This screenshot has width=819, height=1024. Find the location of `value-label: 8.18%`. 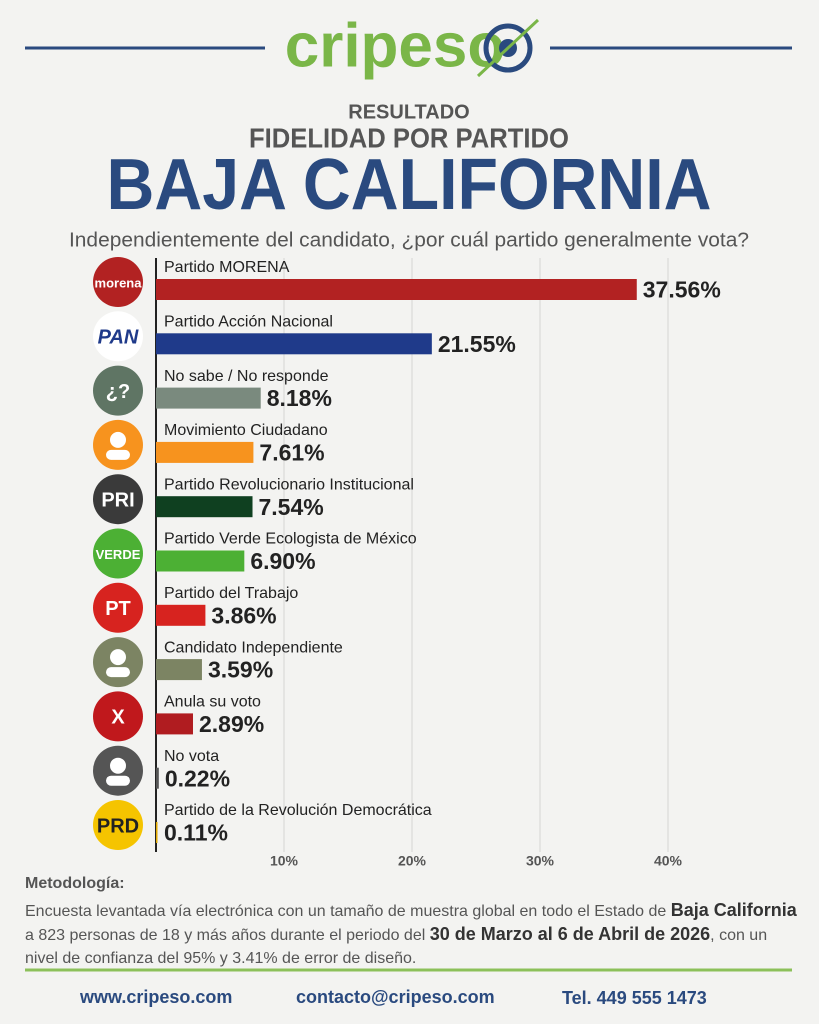

value-label: 8.18% is located at coordinates (299, 398).